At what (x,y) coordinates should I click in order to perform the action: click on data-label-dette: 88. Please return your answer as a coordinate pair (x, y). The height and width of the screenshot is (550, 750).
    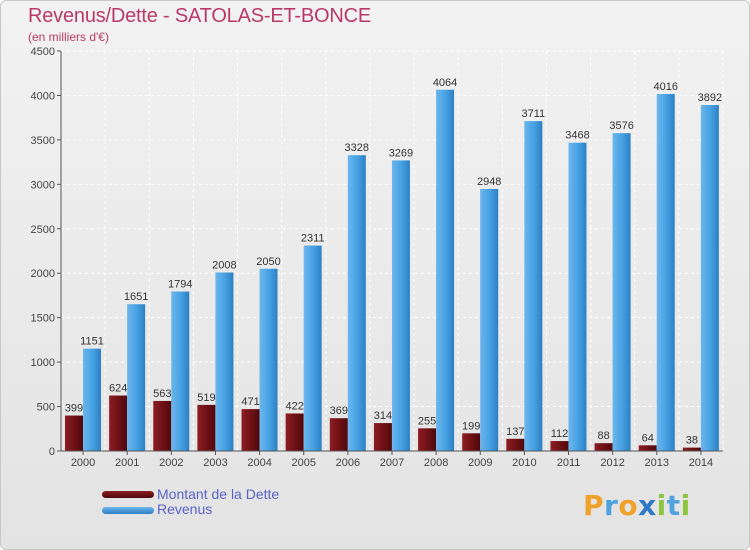
    Looking at the image, I should click on (603, 436).